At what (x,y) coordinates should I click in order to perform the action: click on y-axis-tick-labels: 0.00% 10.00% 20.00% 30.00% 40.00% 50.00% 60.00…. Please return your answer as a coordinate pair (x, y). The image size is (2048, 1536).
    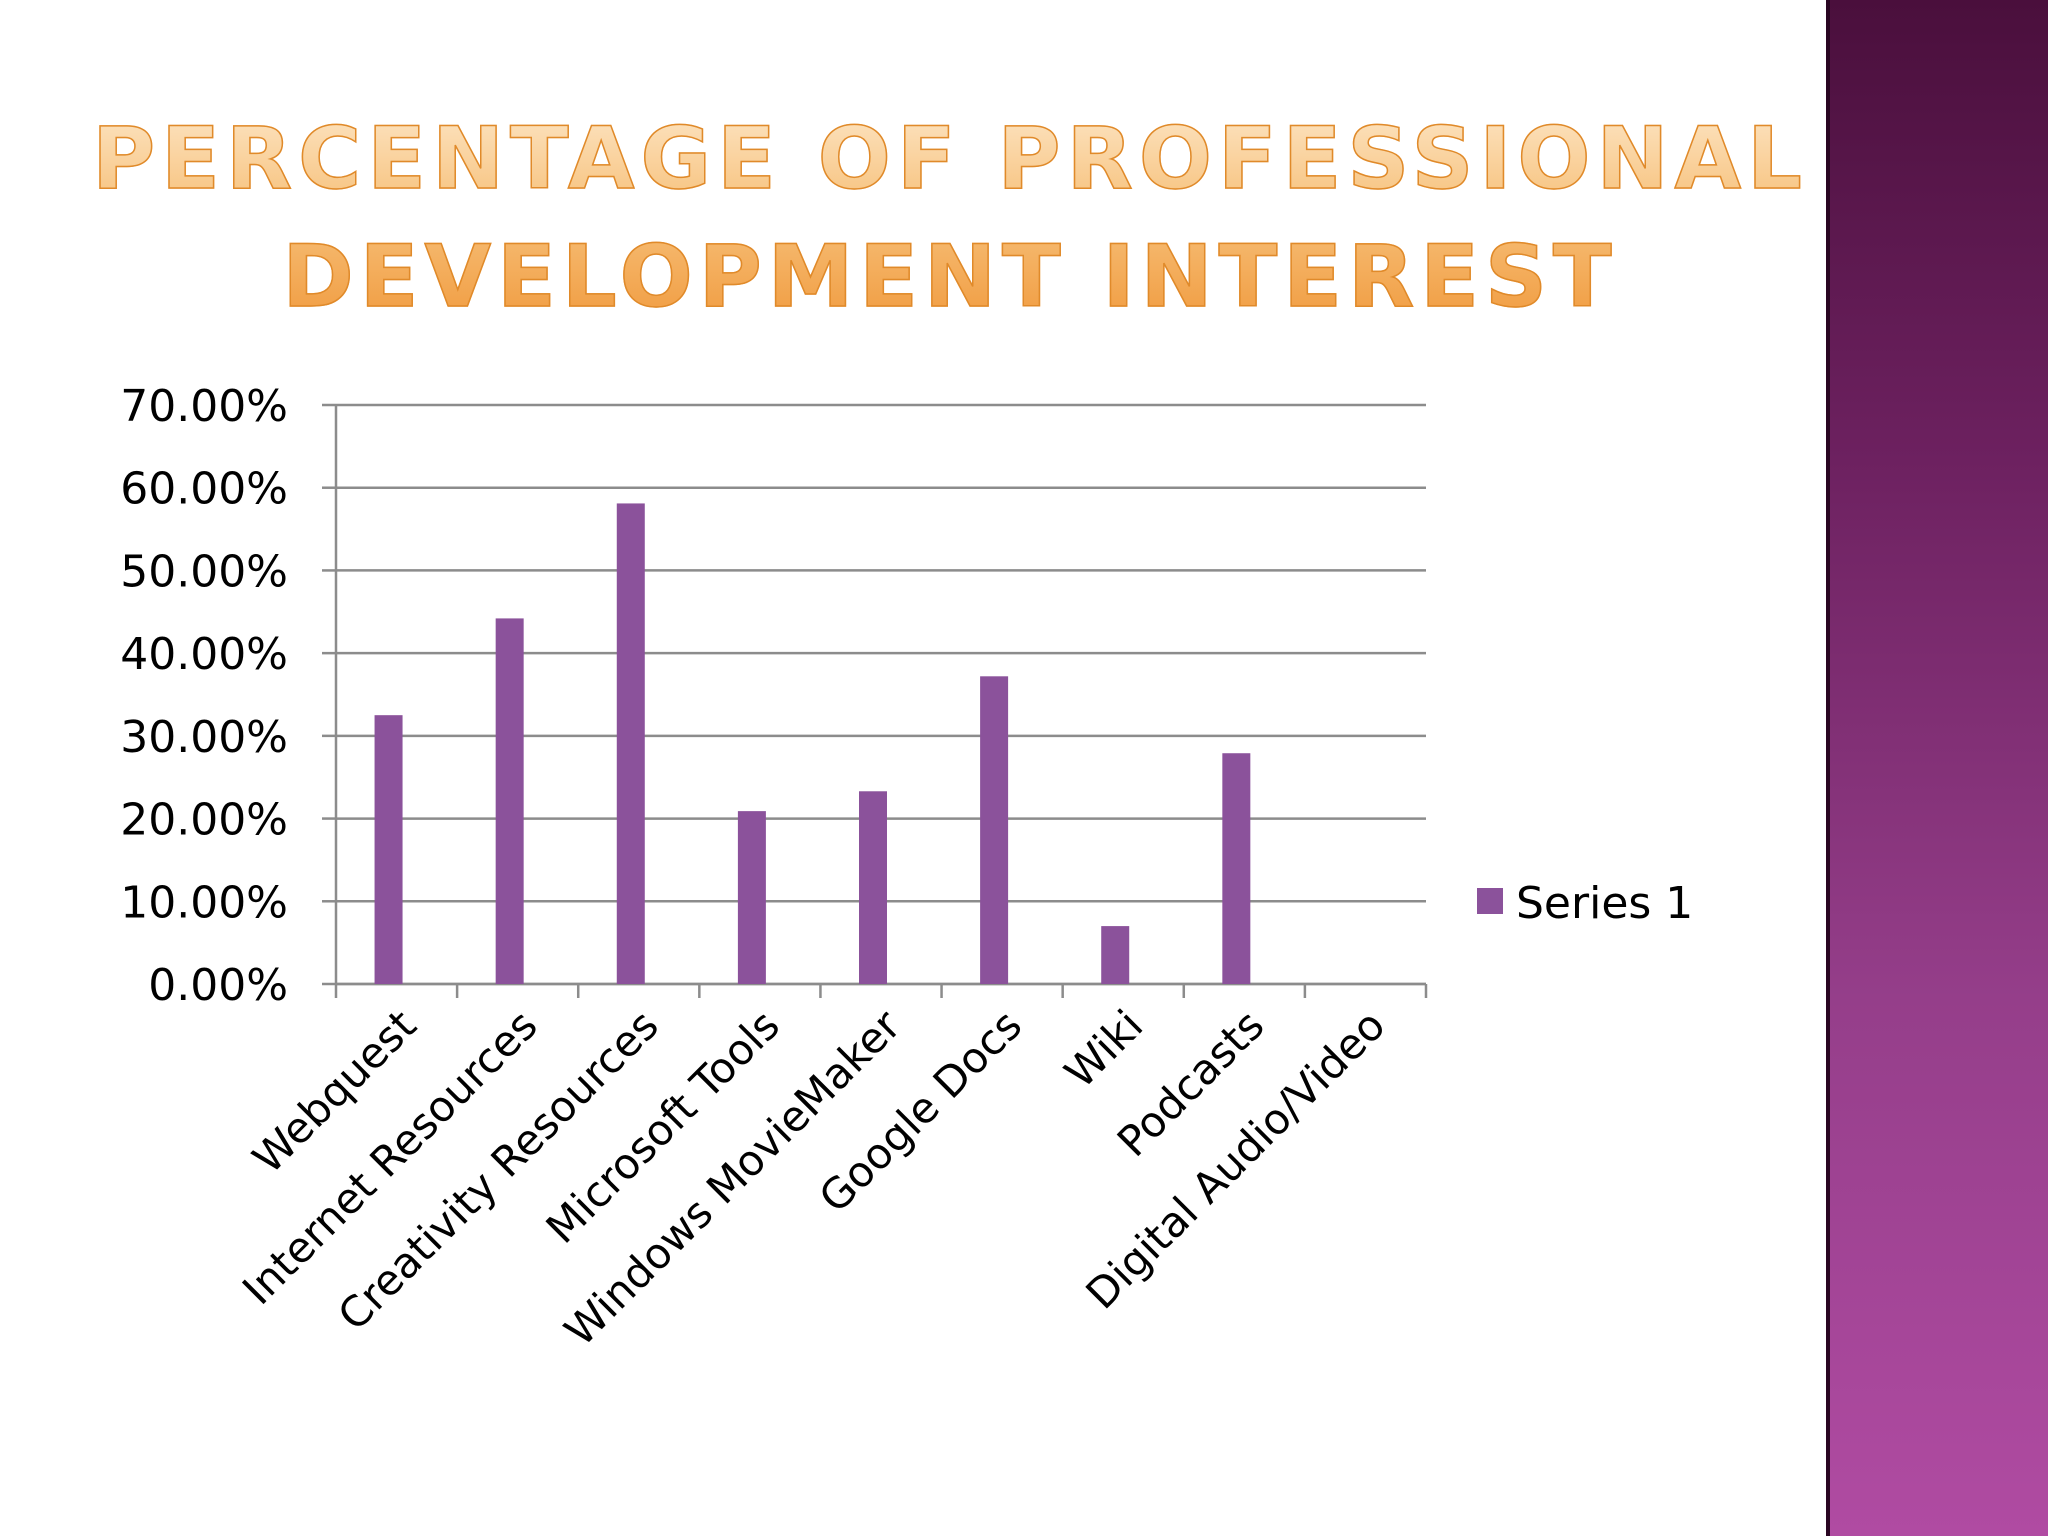
    Looking at the image, I should click on (204, 696).